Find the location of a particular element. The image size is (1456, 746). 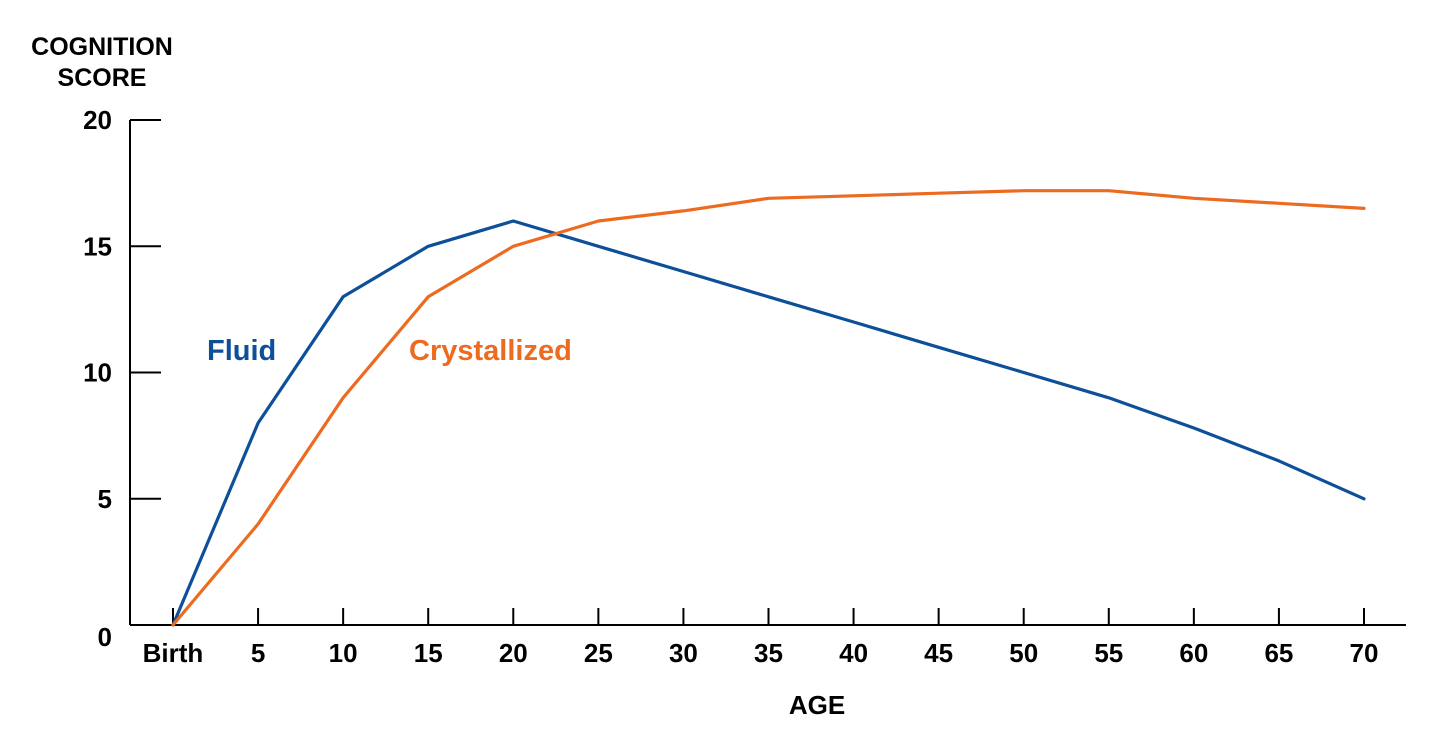

x-tick-label: 40 is located at coordinates (853, 653).